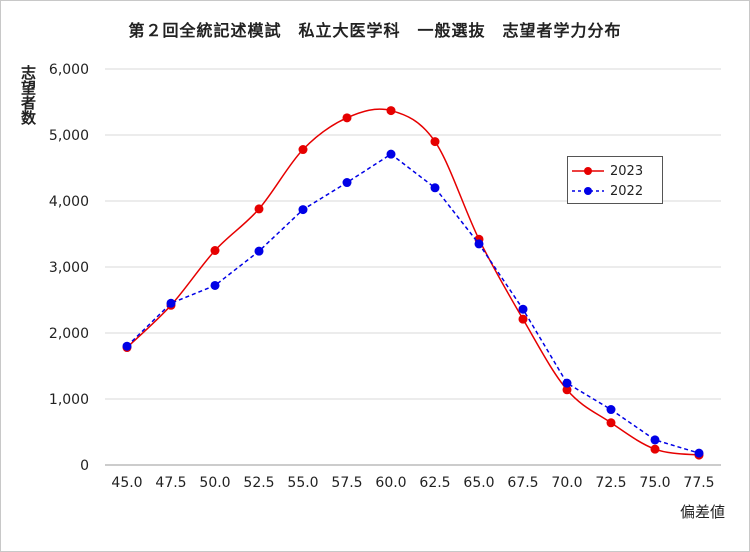 Image resolution: width=750 pixels, height=552 pixels. I want to click on data-point-2022-67.5, so click(523, 309).